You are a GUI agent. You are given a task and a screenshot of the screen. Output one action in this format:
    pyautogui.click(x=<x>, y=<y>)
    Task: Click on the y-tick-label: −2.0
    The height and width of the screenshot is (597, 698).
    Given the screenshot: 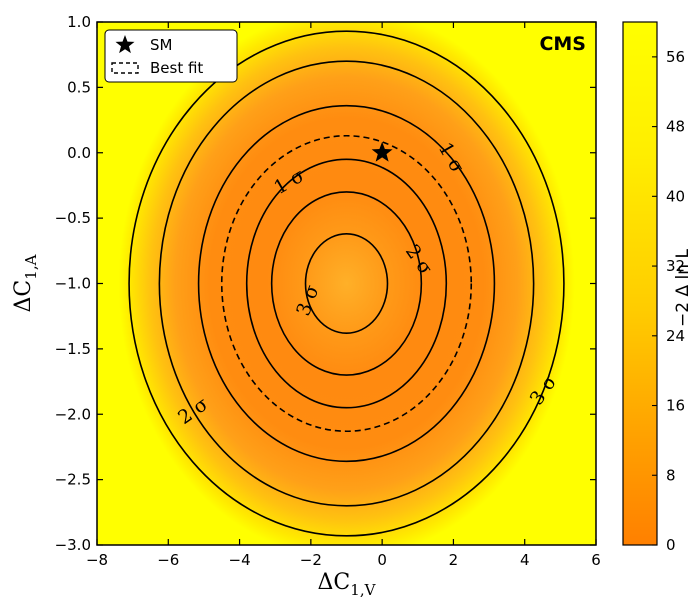 What is the action you would take?
    pyautogui.click(x=73, y=414)
    